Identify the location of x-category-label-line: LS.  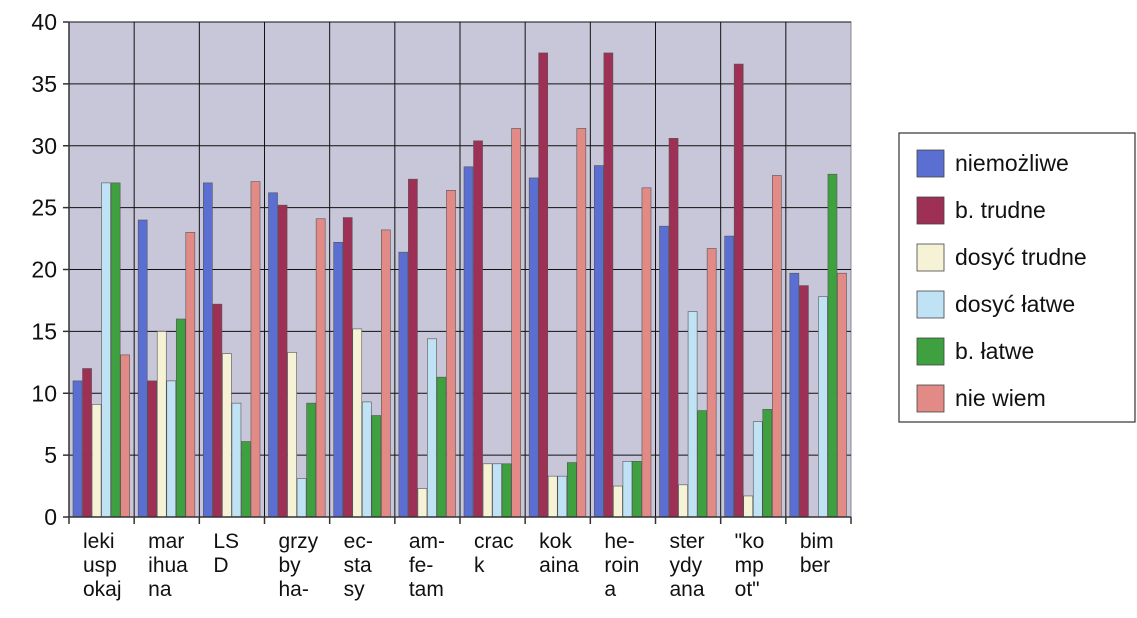
(226, 541).